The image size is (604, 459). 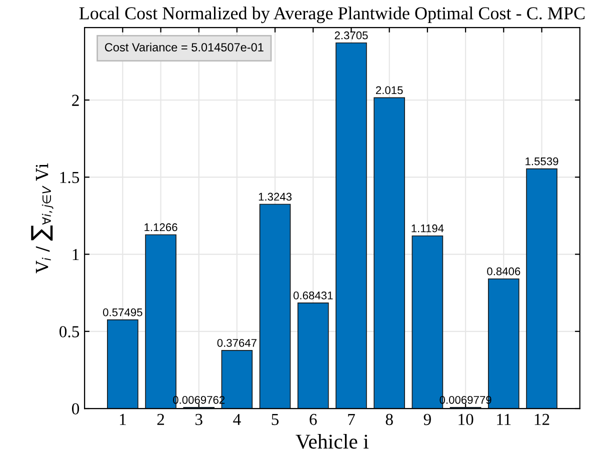 What do you see at coordinates (75, 100) in the screenshot?
I see `y-tick-label: 2` at bounding box center [75, 100].